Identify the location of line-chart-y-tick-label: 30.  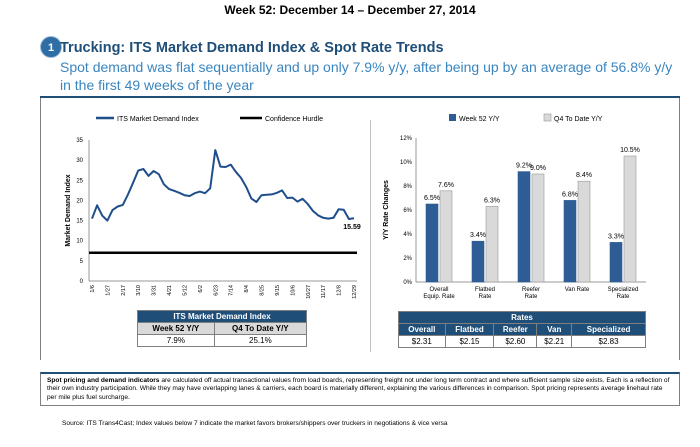
(79, 161).